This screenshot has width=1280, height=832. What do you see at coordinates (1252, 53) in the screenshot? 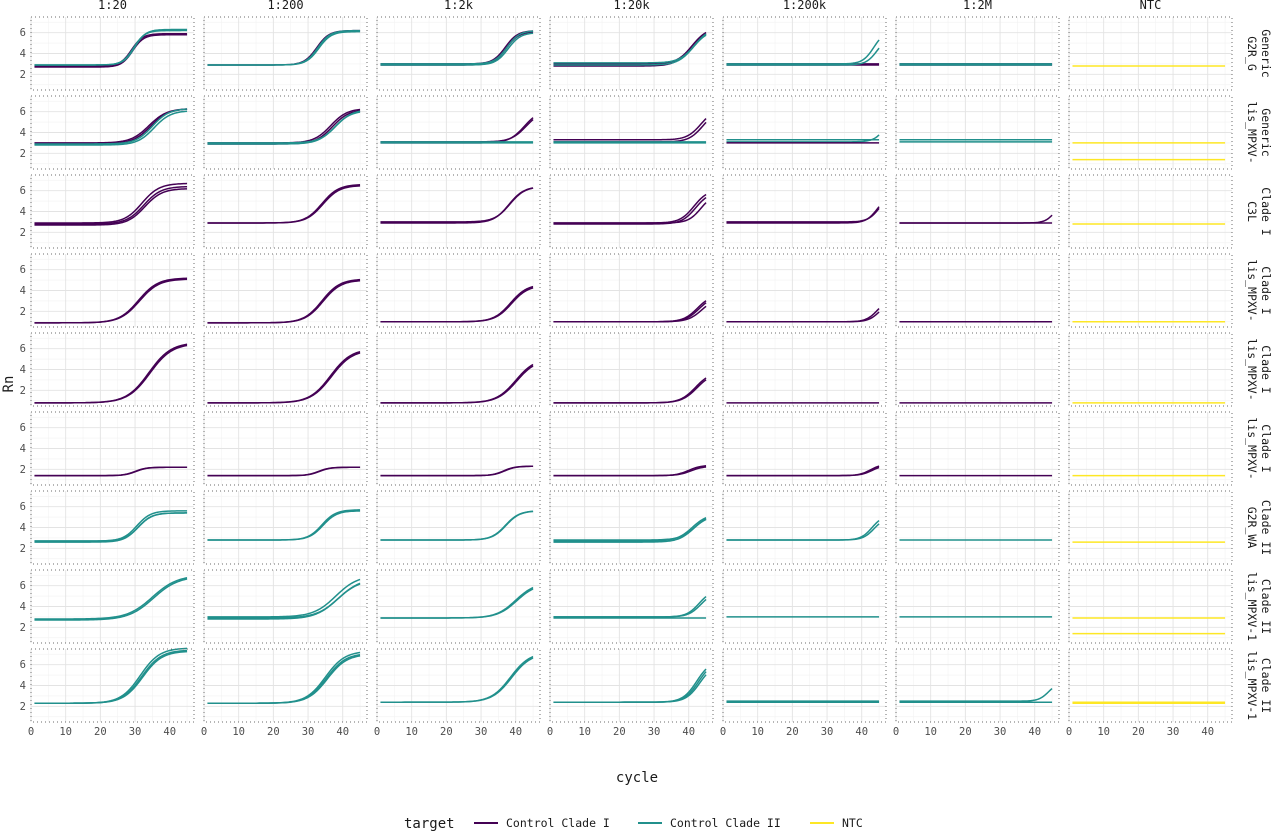
I see `row-strip-label: G2R_G` at bounding box center [1252, 53].